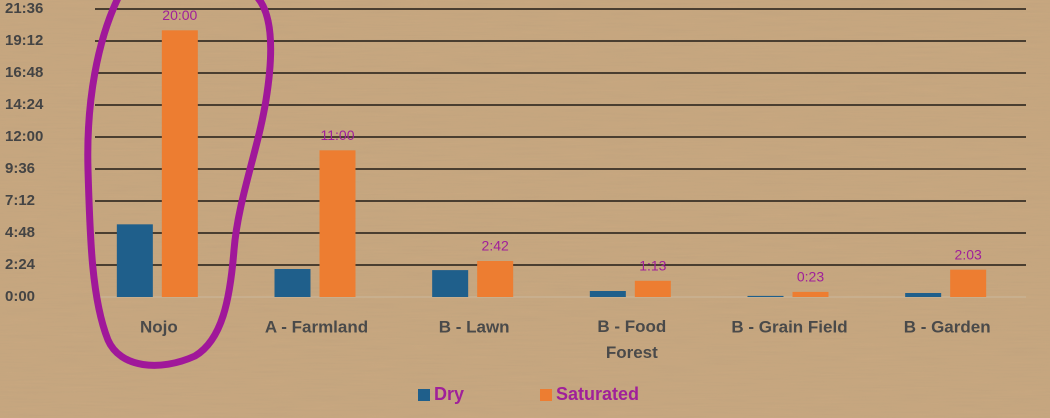 This screenshot has height=418, width=1050. I want to click on value-label: 2:42, so click(495, 246).